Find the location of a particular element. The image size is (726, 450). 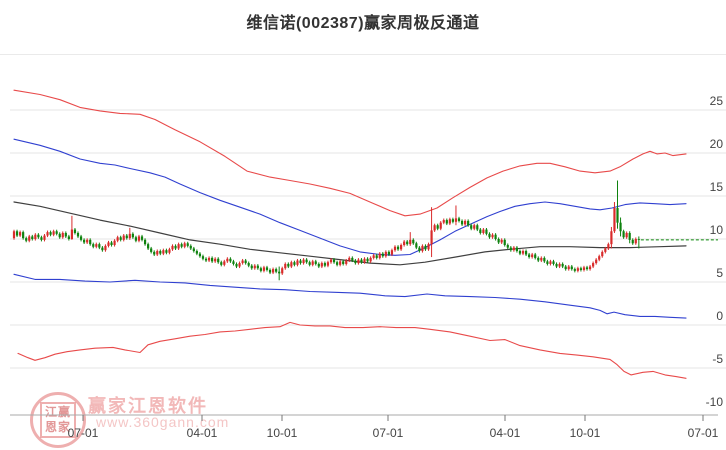

x-axis-tick-label: 07-01 is located at coordinates (83, 433).